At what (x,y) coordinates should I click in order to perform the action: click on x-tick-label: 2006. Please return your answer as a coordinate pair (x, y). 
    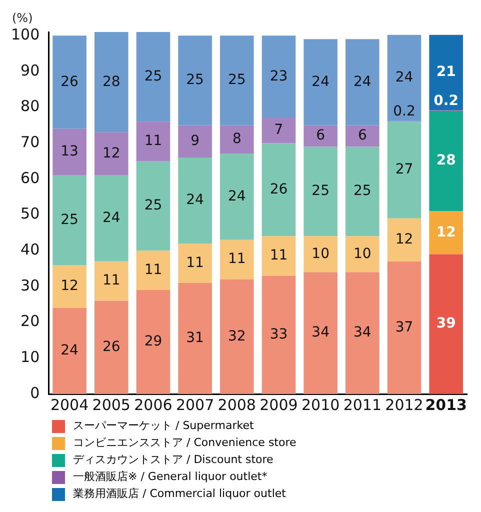
    Looking at the image, I should click on (153, 405).